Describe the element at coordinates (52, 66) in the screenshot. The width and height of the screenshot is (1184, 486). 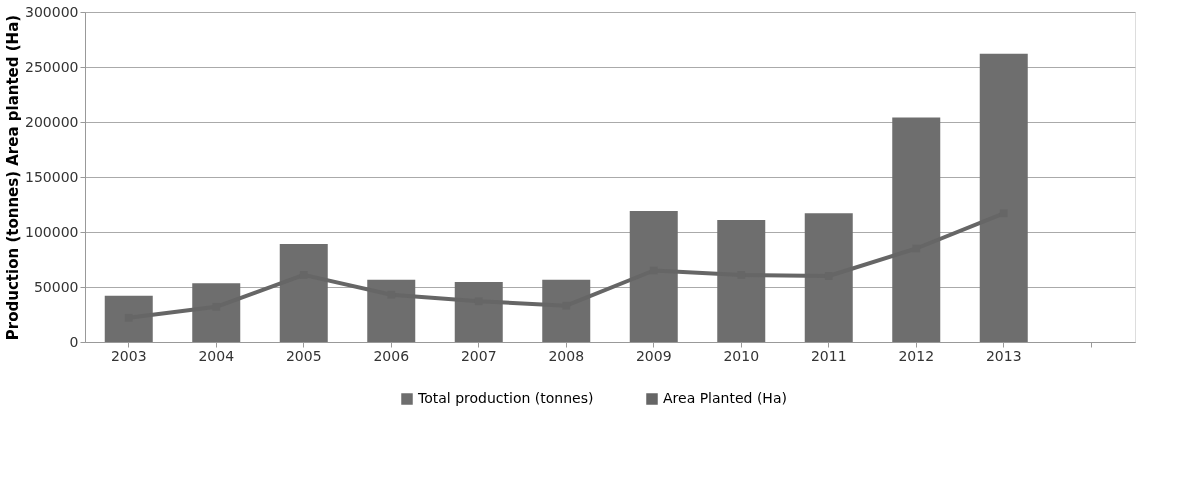
I see `y-tick-label: 250000` at that location.